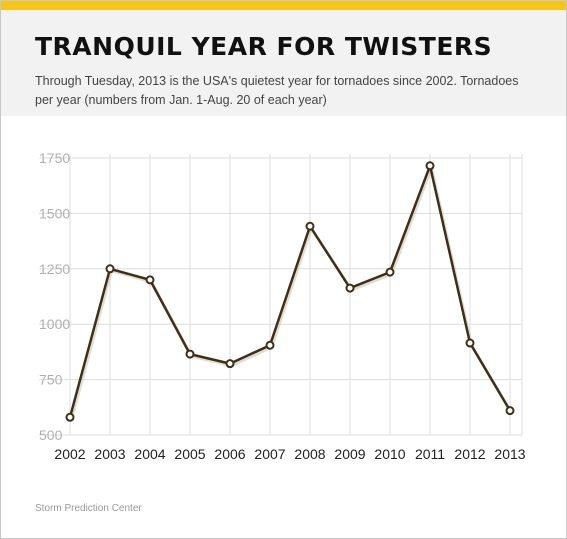  Describe the element at coordinates (389, 454) in the screenshot. I see `x-tick-label: 2010` at that location.